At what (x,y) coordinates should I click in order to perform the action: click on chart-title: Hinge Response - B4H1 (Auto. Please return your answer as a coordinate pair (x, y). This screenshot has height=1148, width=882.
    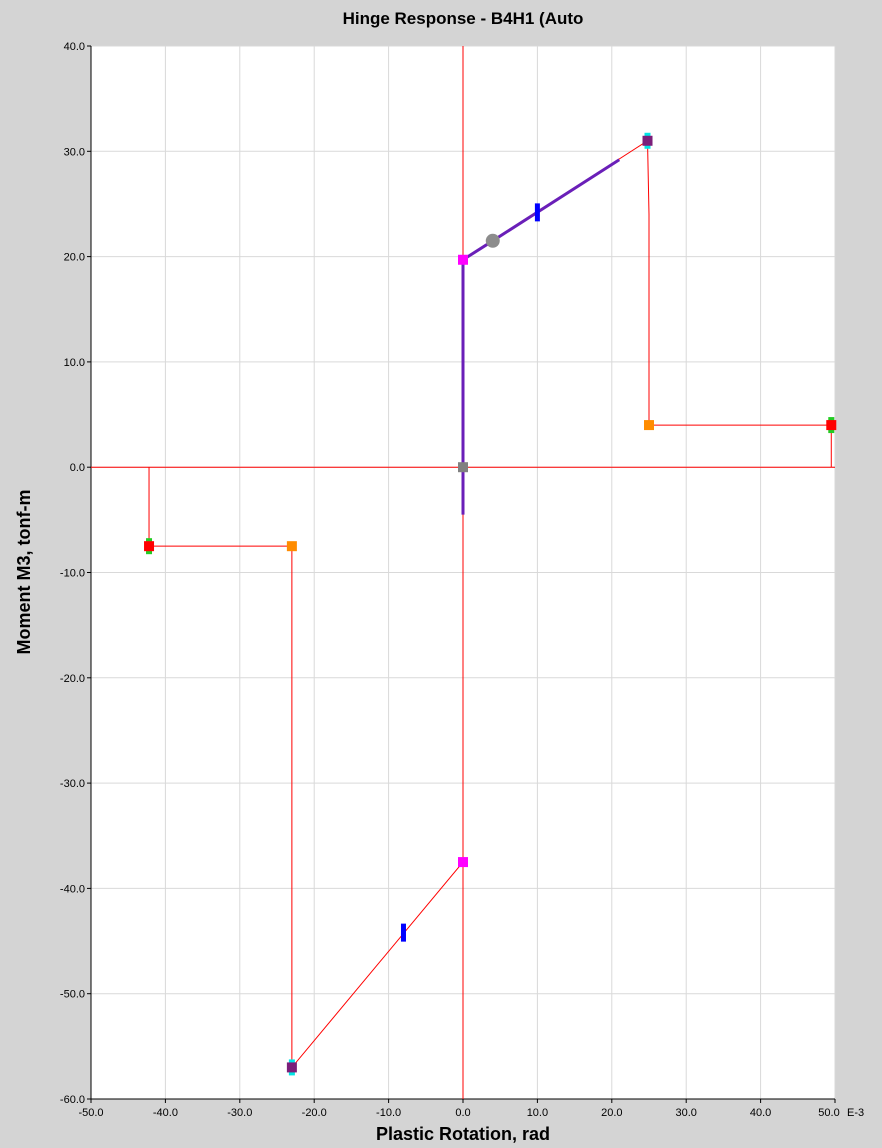
    Looking at the image, I should click on (463, 18).